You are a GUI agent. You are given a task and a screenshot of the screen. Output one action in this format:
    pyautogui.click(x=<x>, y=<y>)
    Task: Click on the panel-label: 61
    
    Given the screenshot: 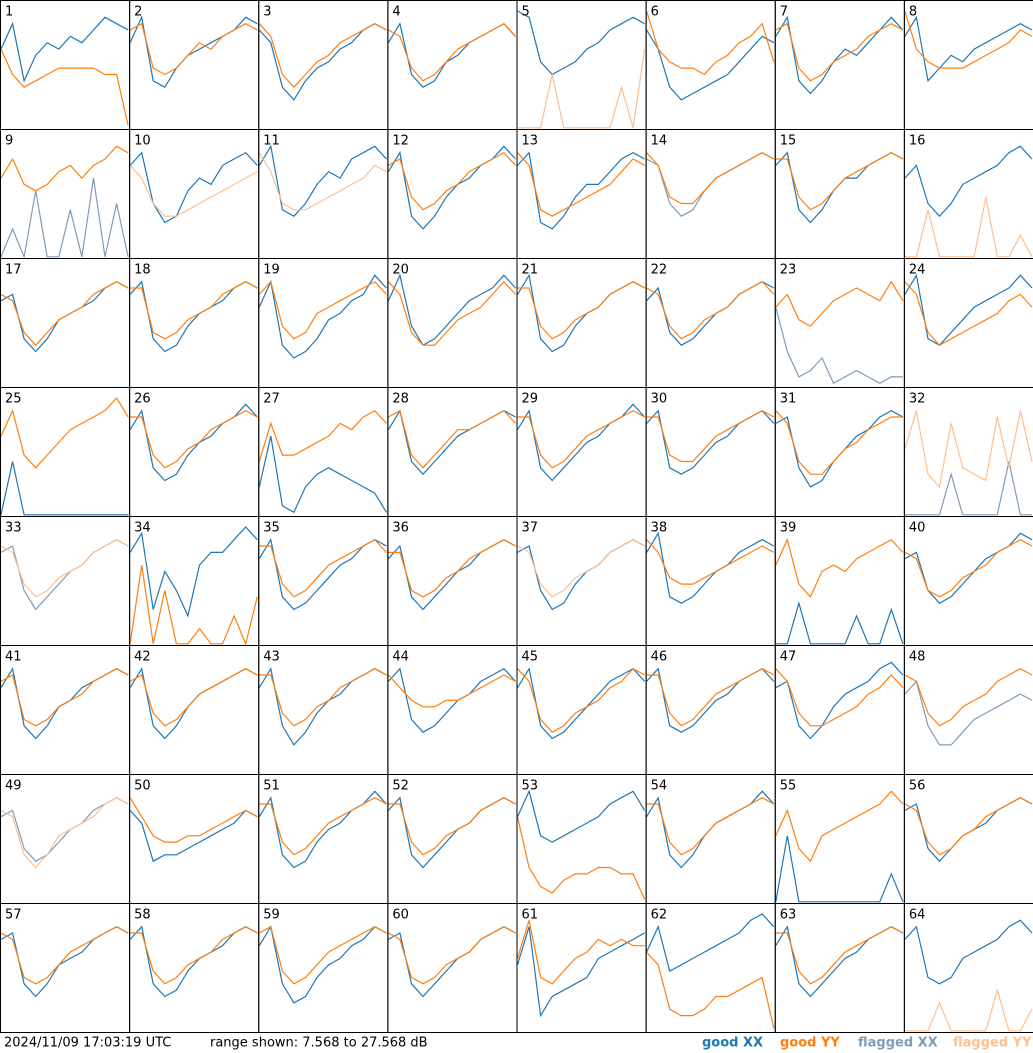 What is the action you would take?
    pyautogui.click(x=530, y=915)
    